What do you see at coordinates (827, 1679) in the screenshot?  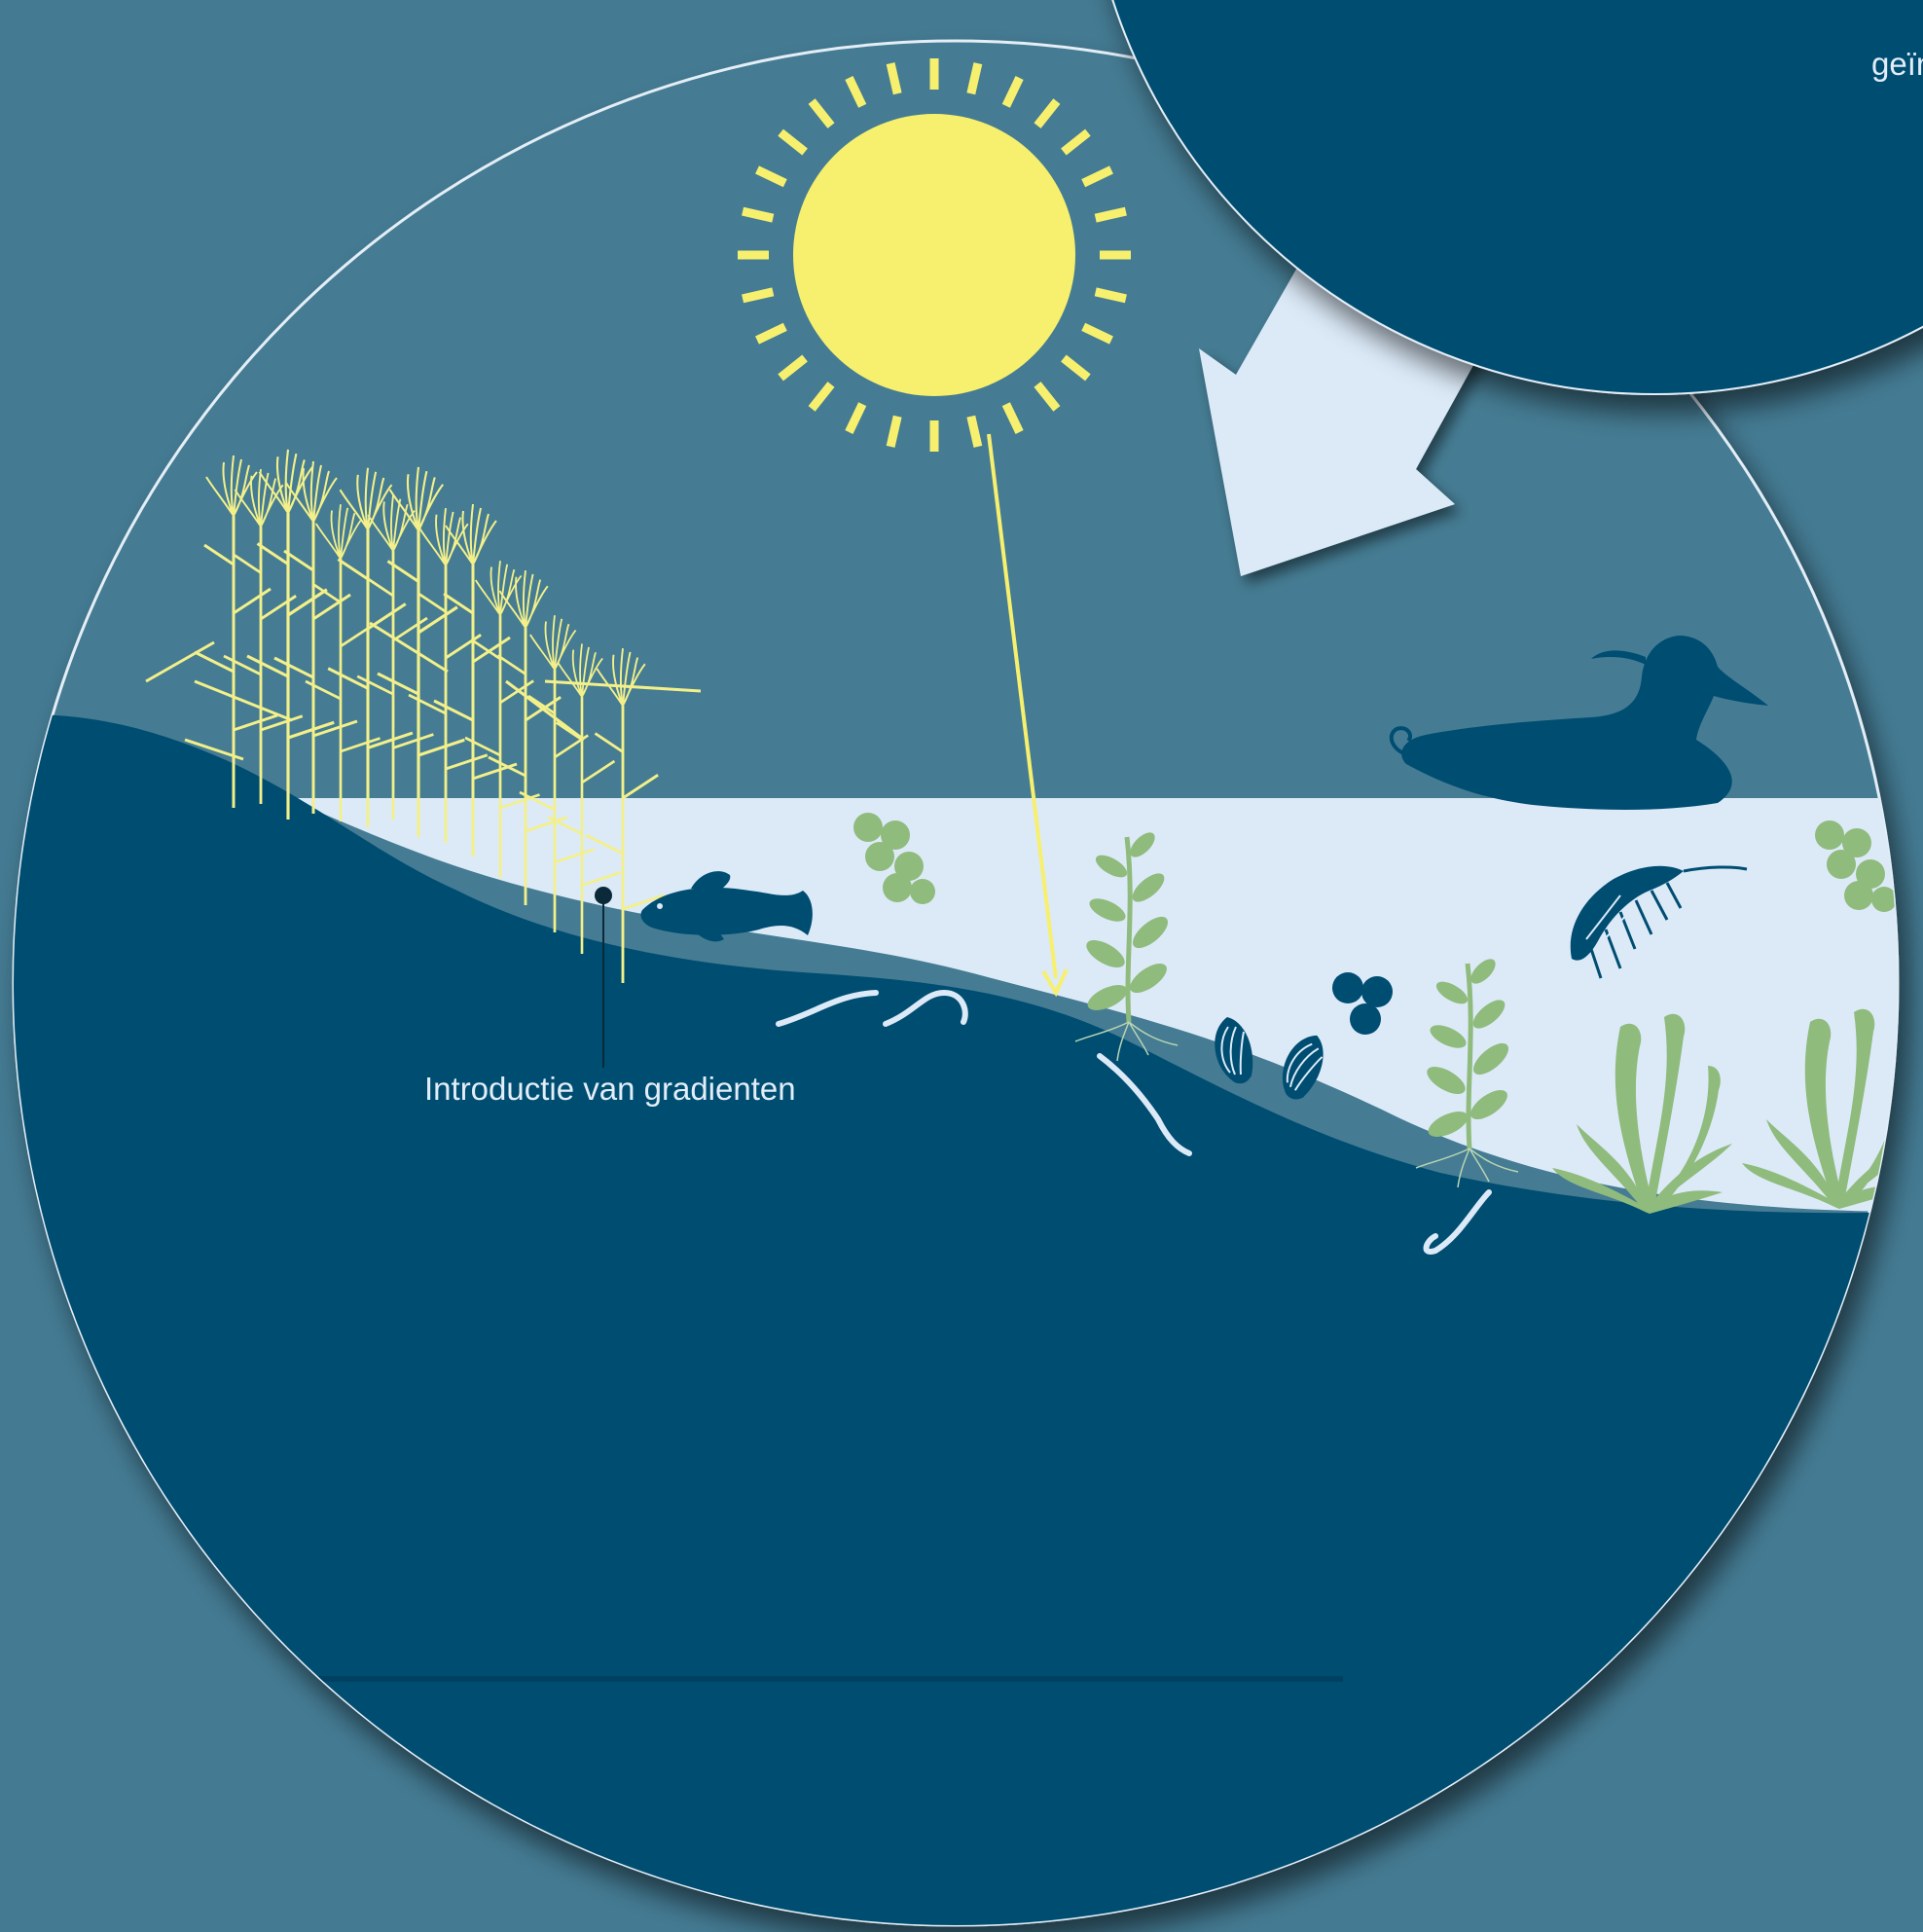 I see `bottom-band` at bounding box center [827, 1679].